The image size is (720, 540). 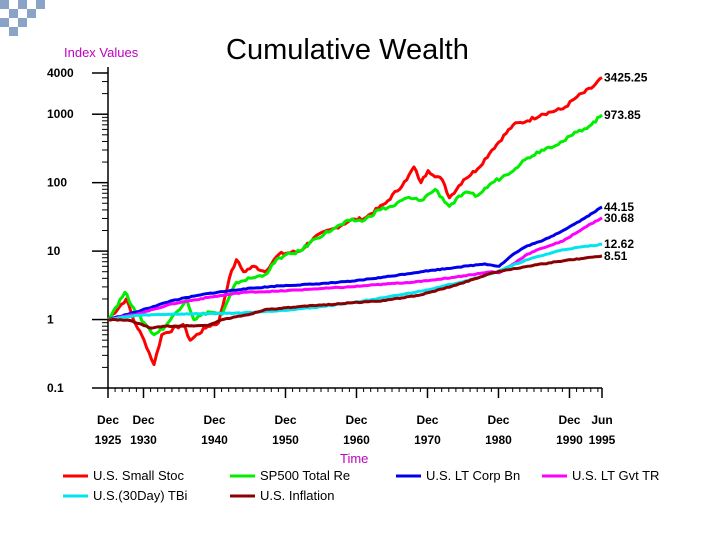 I want to click on x-tick-year: 1940, so click(x=214, y=440).